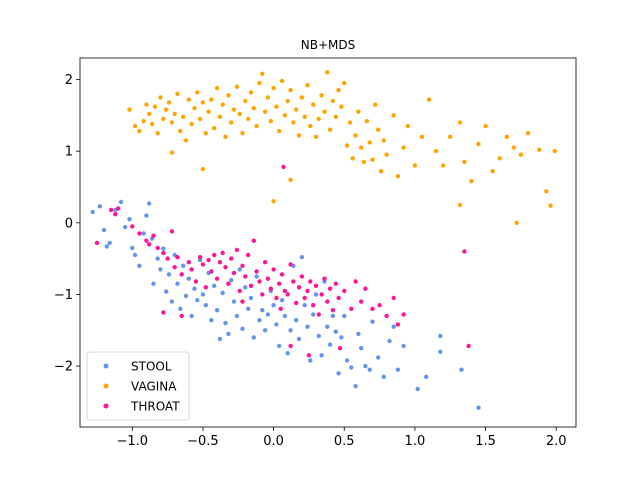  Describe the element at coordinates (415, 441) in the screenshot. I see `x-tick-label-4: 1.0` at that location.